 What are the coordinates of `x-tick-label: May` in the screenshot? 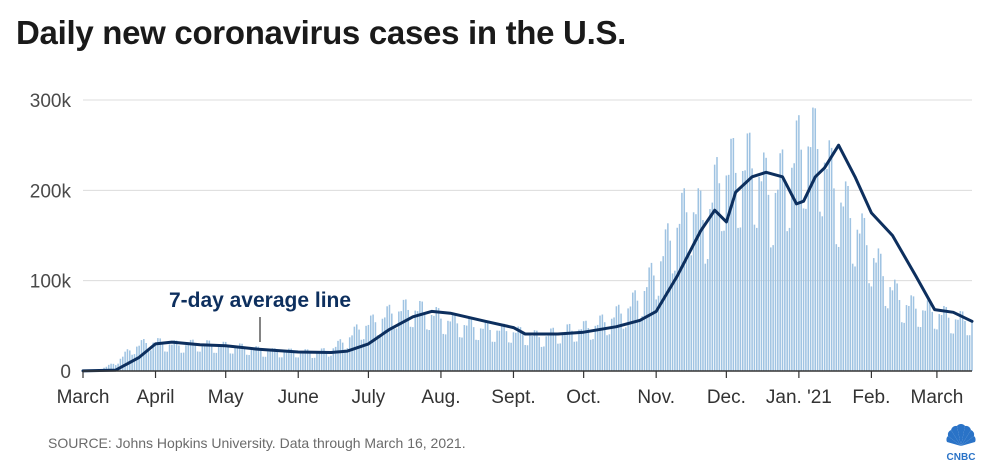 It's located at (226, 397).